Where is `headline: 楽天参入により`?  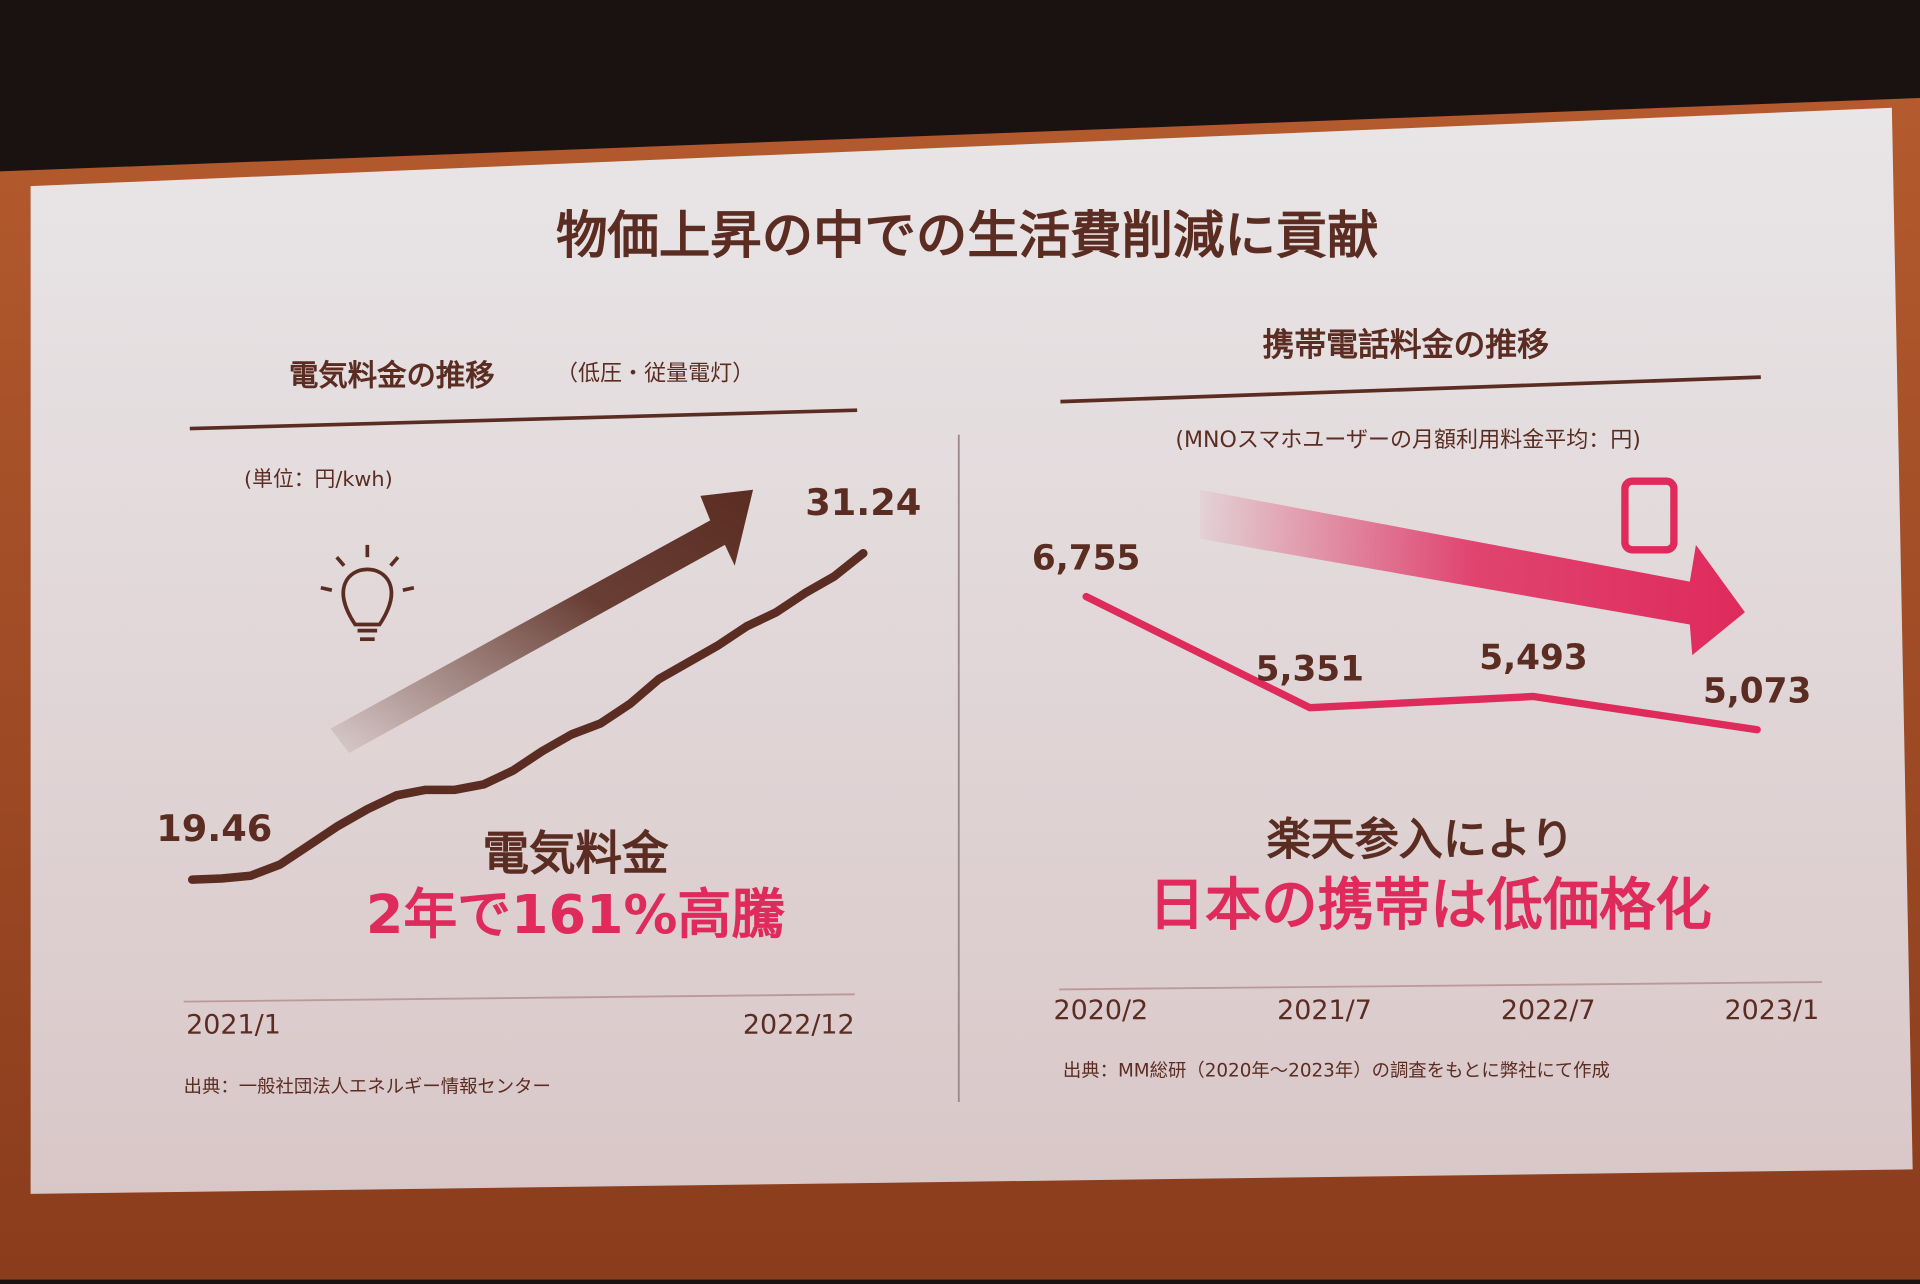 headline: 楽天参入により is located at coordinates (1421, 839).